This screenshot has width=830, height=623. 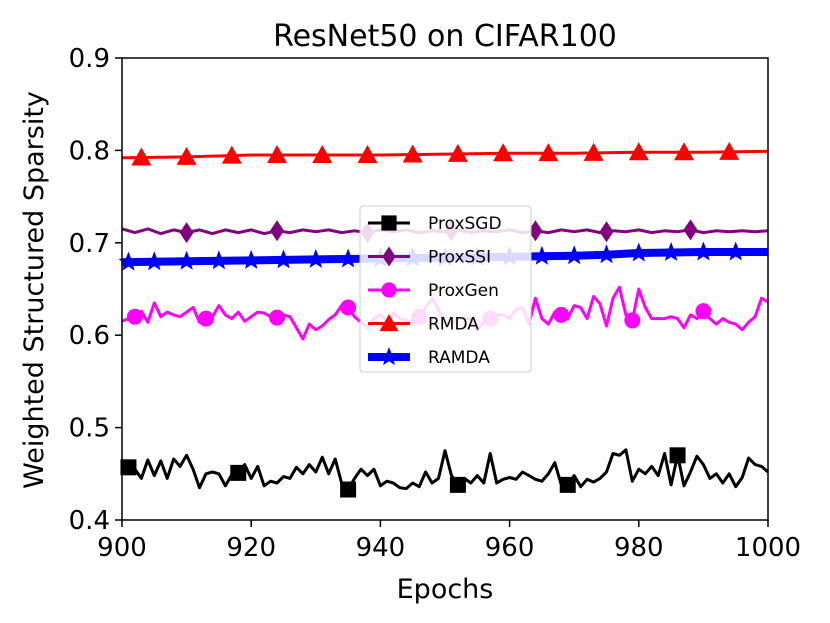 What do you see at coordinates (34, 290) in the screenshot?
I see `y-axis-label: Weighted Structured Sparsity` at bounding box center [34, 290].